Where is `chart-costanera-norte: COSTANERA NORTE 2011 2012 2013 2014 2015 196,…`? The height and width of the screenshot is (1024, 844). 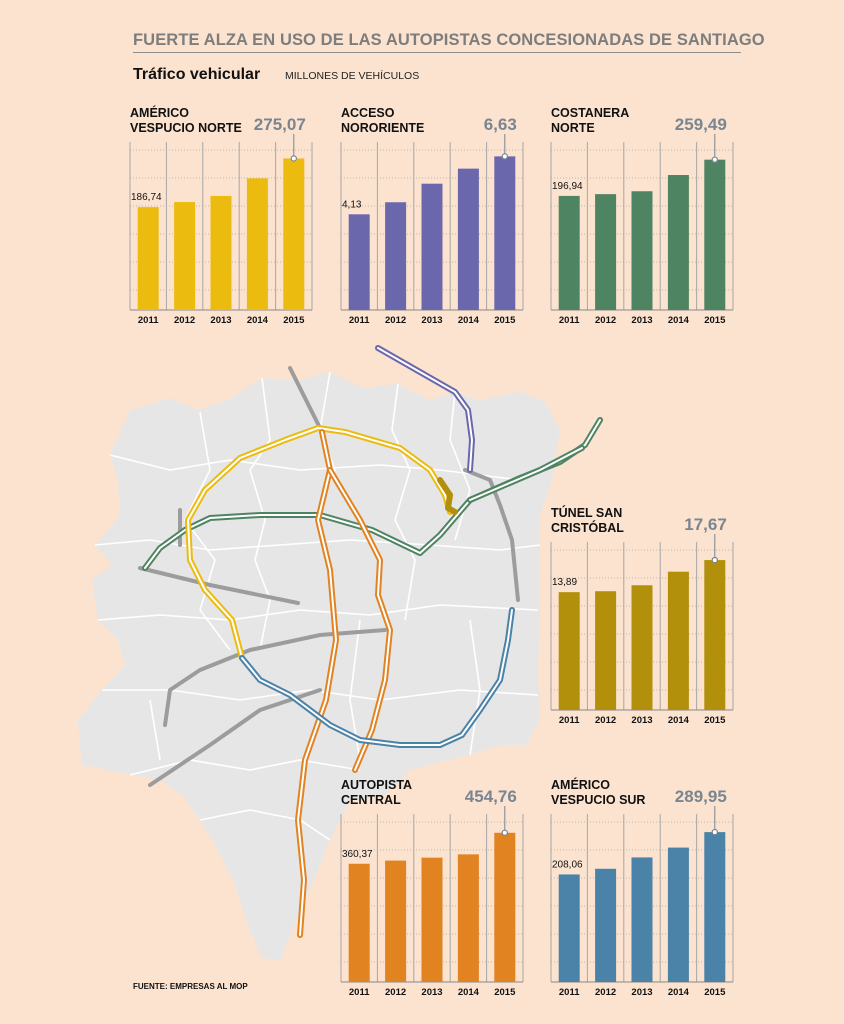 chart-costanera-norte: COSTANERA NORTE 2011 2012 2013 2014 2015 196,… is located at coordinates (645, 216).